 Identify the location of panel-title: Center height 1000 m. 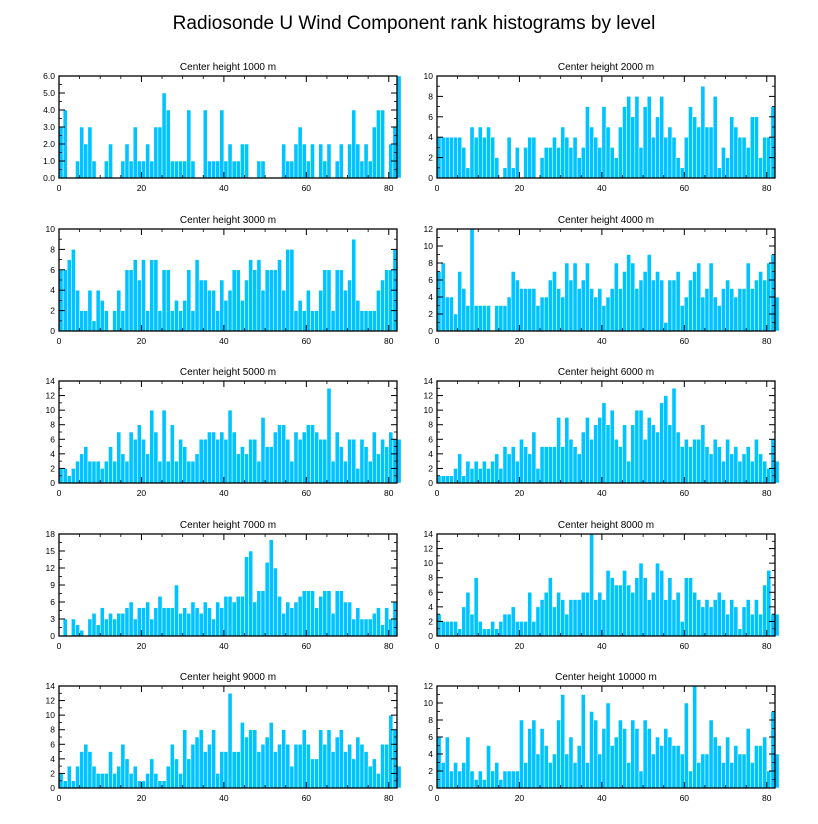
(228, 67).